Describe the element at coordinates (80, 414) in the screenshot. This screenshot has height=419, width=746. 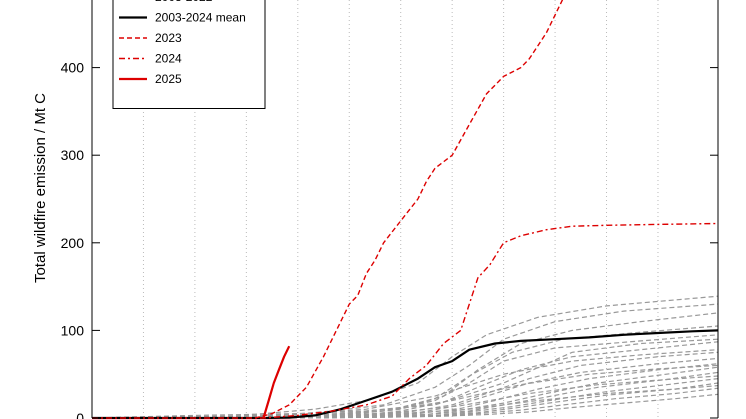
I see `y-tick-label-0: 0` at that location.